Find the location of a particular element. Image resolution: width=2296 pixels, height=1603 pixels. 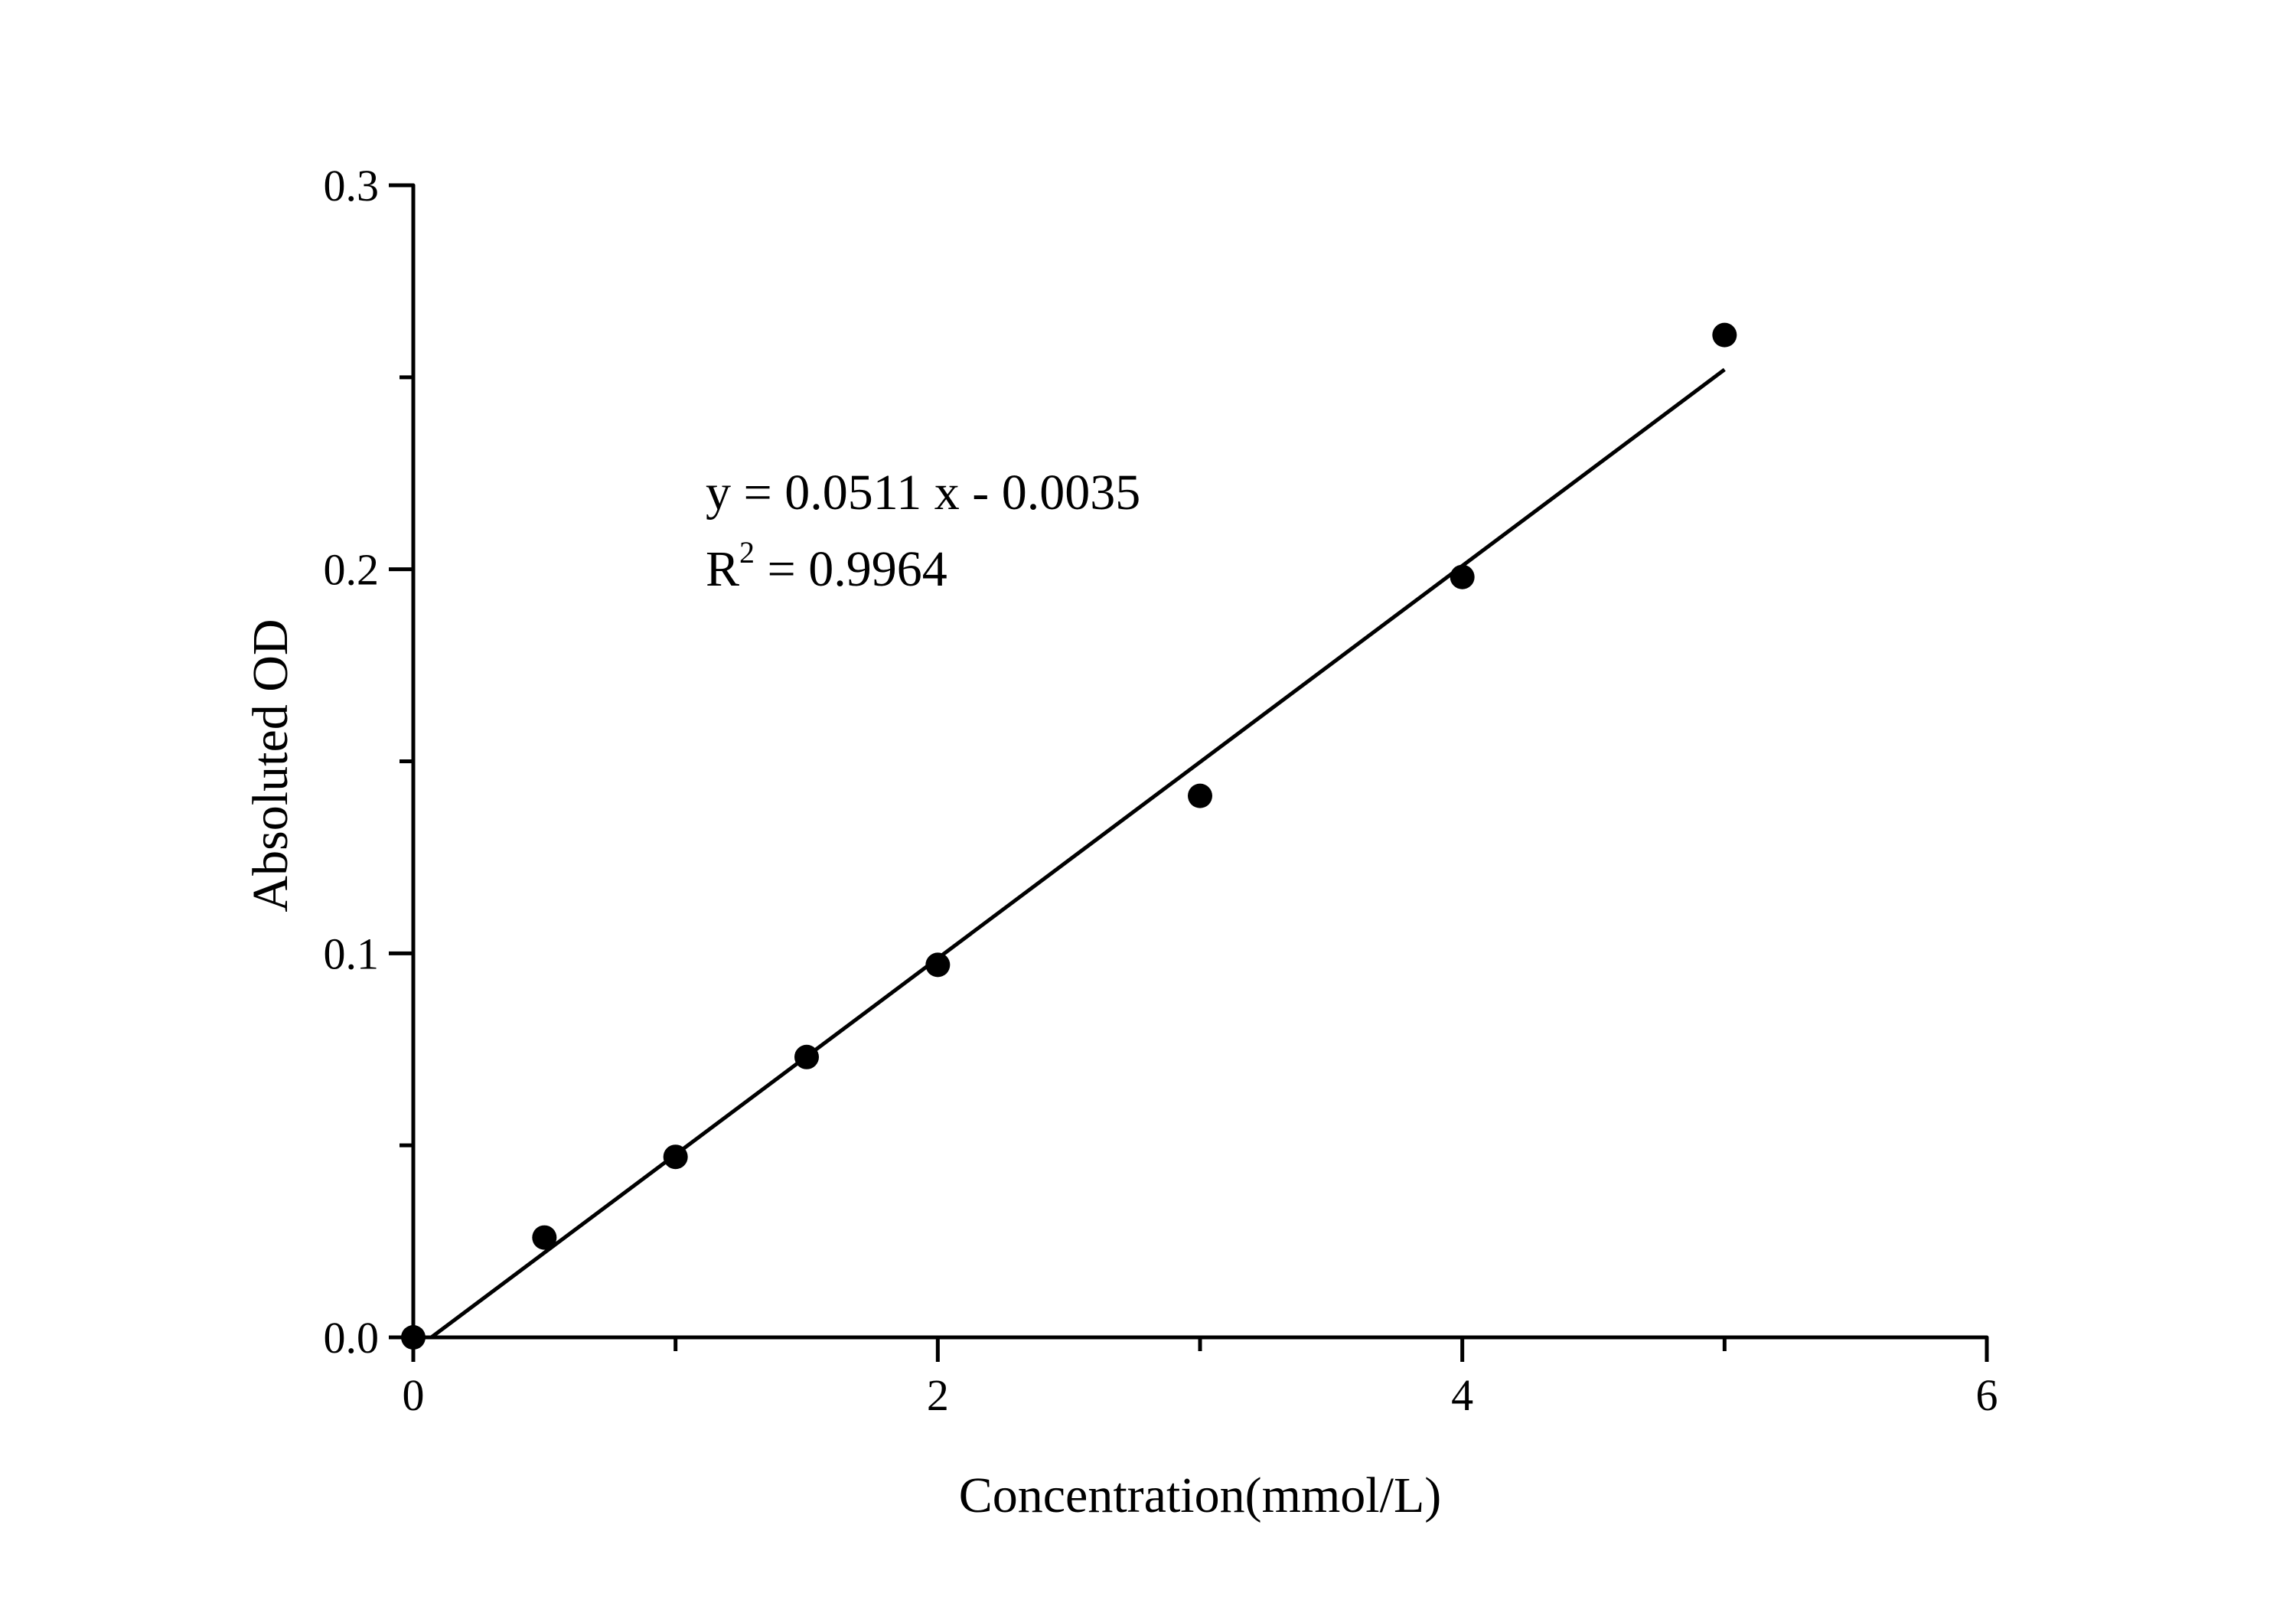

x-tick-label: 4 is located at coordinates (1462, 1395).